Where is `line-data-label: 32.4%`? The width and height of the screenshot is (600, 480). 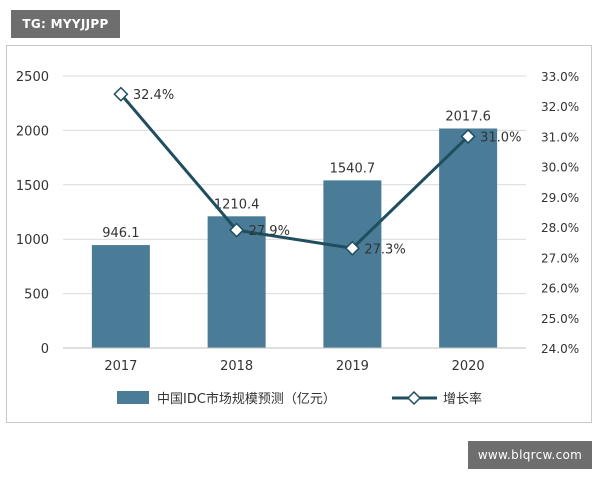 line-data-label: 32.4% is located at coordinates (153, 95).